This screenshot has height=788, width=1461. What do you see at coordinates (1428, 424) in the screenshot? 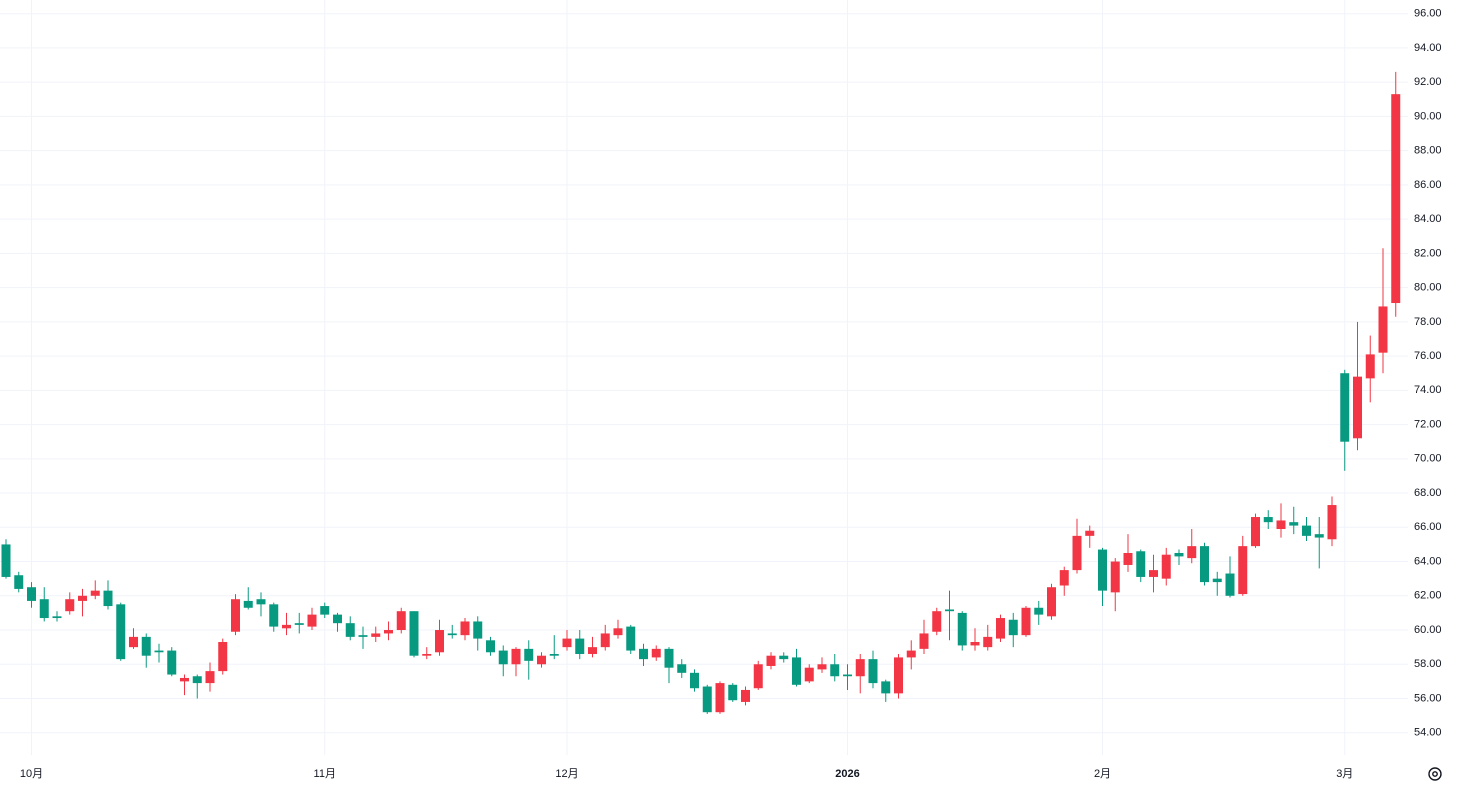
I see `y-tick-label: 72.00` at bounding box center [1428, 424].